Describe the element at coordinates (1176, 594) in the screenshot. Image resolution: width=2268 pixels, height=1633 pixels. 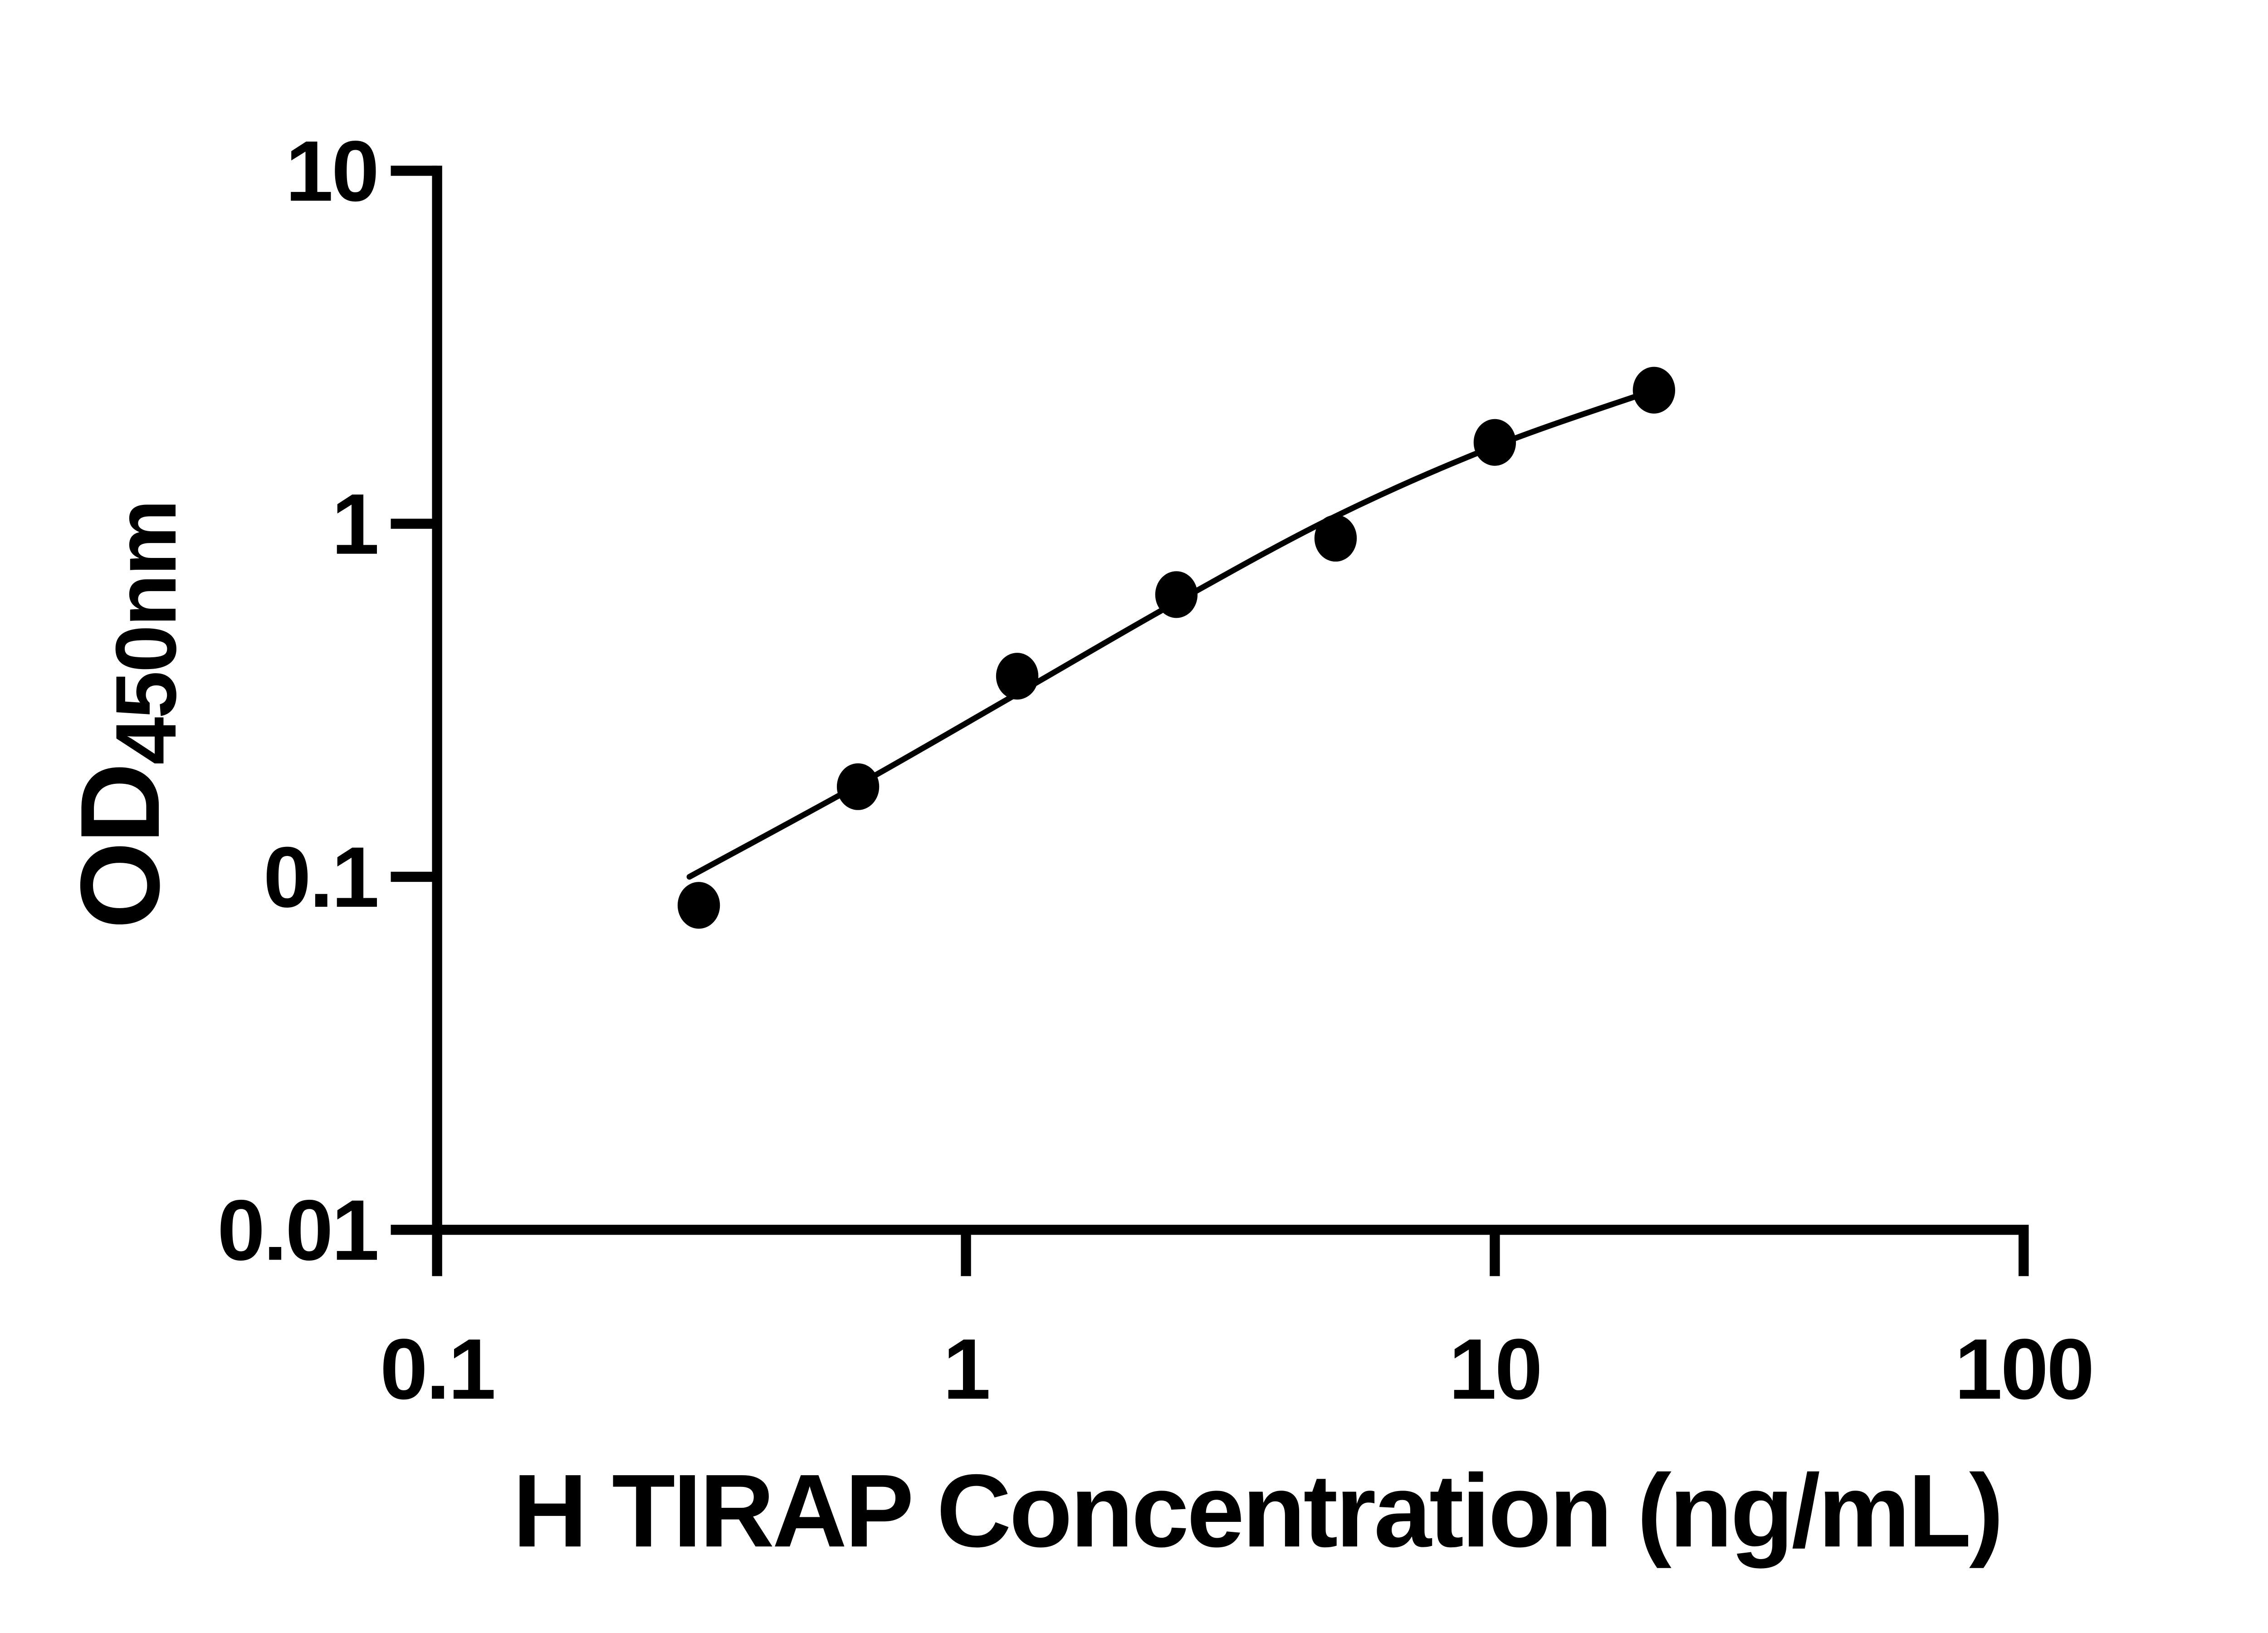
I see `data-point-x2.5` at that location.